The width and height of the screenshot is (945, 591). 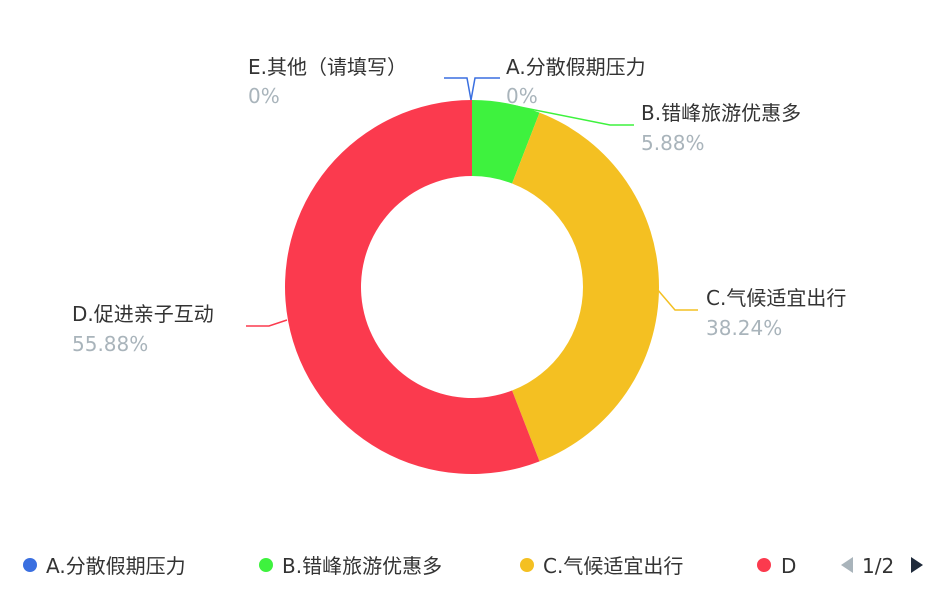 What do you see at coordinates (576, 81) in the screenshot?
I see `slice-label-a: A.分散假期压力 0%` at bounding box center [576, 81].